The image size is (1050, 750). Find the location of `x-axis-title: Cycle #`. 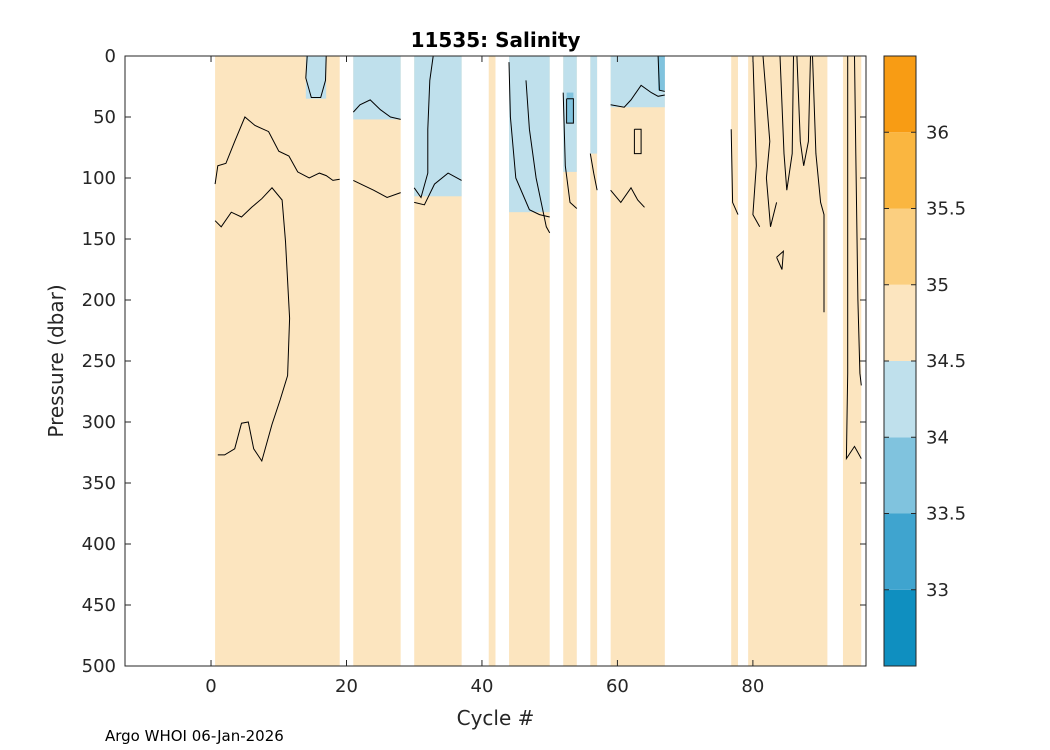

x-axis-title: Cycle # is located at coordinates (496, 718).